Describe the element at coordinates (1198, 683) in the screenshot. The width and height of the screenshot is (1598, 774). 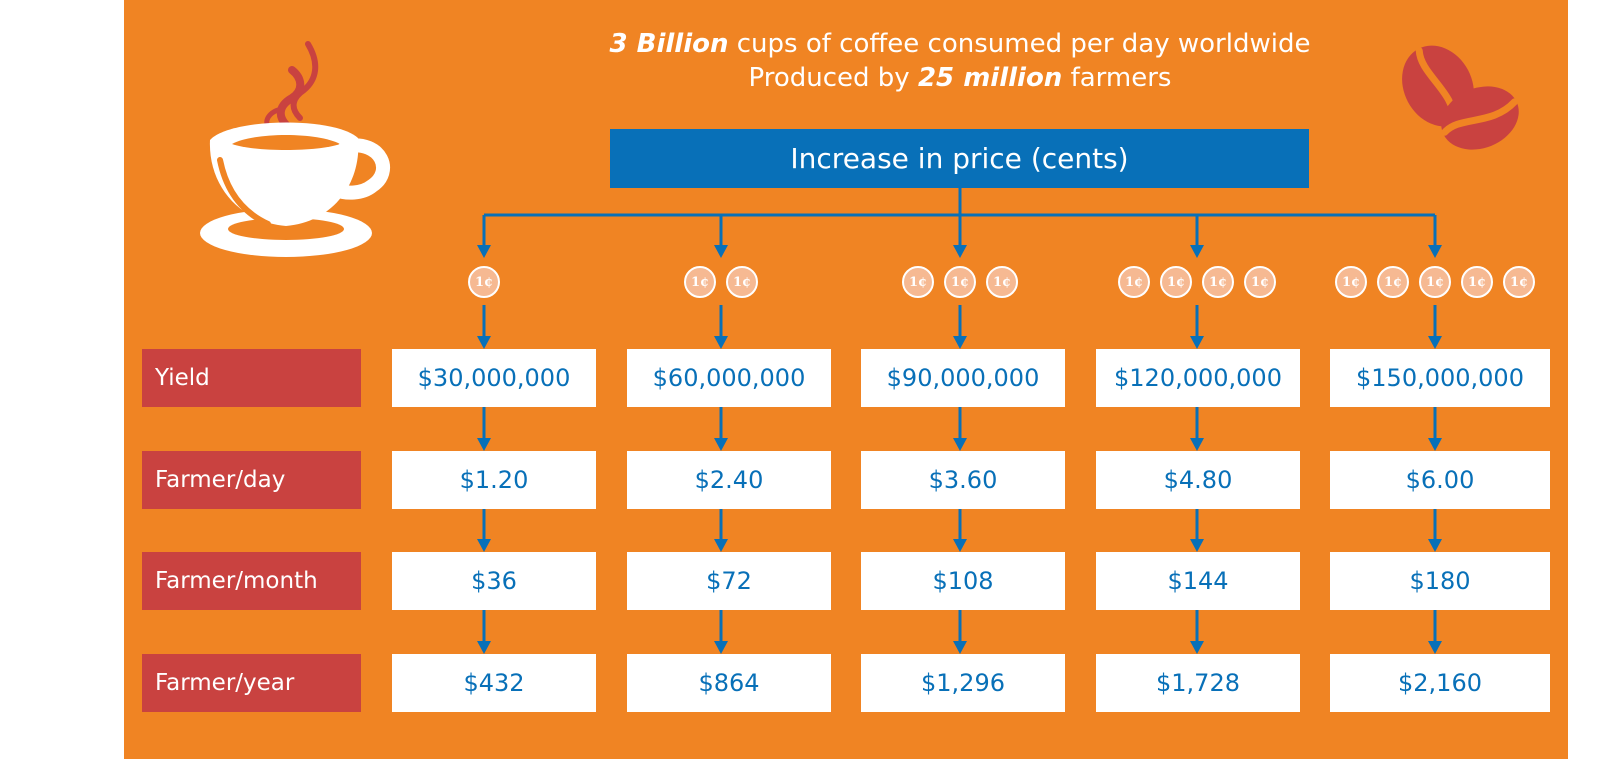
I see `cell-year-4c: $1,728` at that location.